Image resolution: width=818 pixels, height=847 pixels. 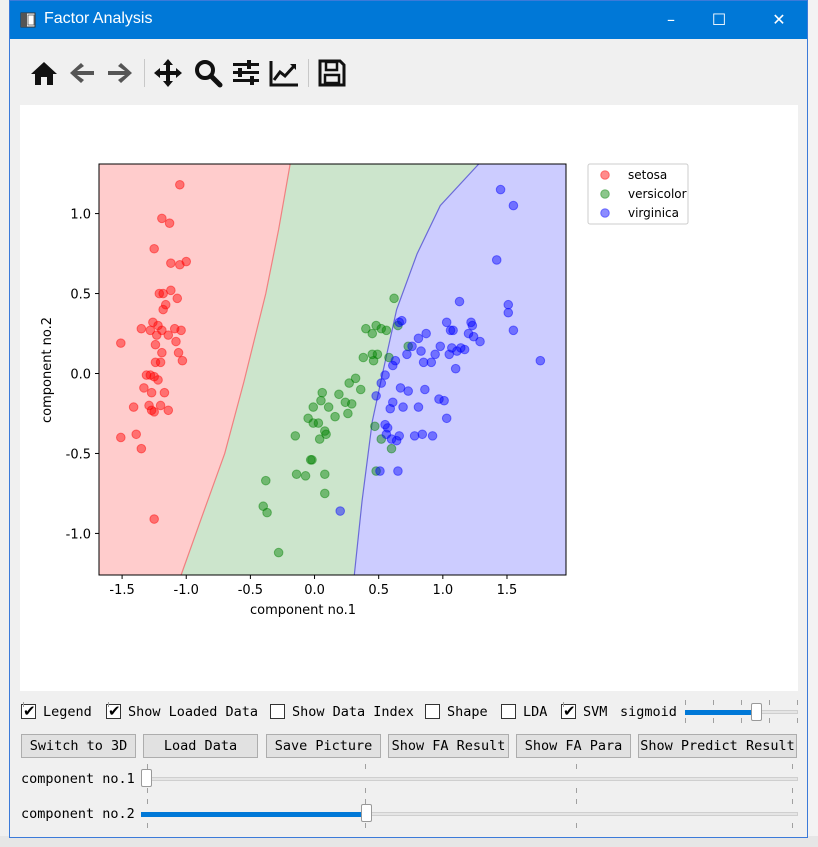 What do you see at coordinates (78, 746) in the screenshot?
I see `switch-to-3d-button: Switch to 3D` at bounding box center [78, 746].